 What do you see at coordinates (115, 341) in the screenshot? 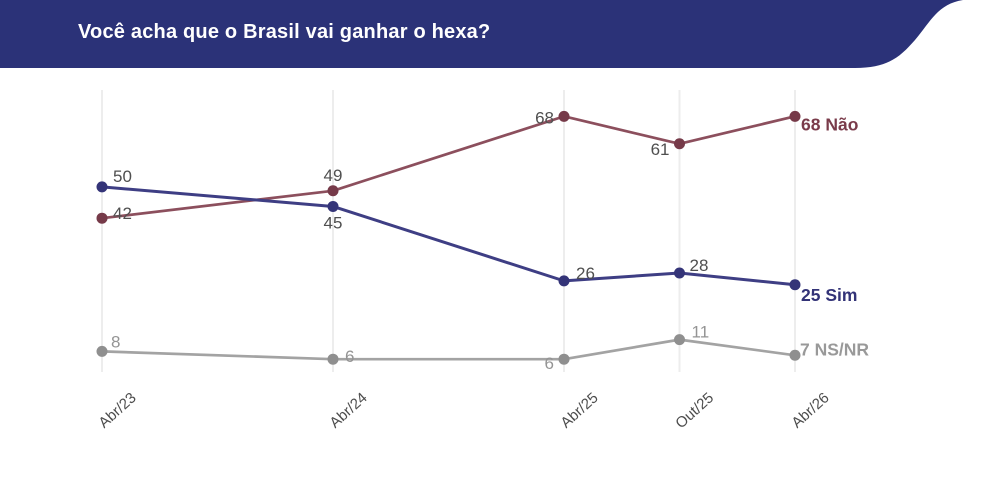
I see `value-label: 8` at bounding box center [115, 341].